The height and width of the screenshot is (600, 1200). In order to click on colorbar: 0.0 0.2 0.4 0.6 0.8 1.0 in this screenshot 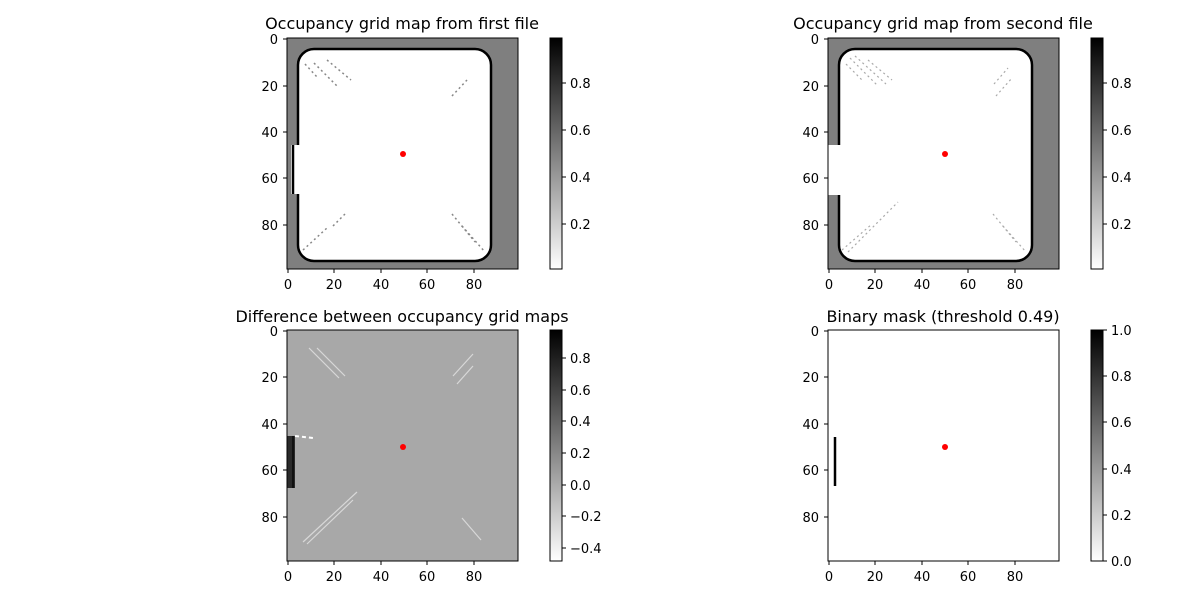, I will do `click(1111, 447)`.